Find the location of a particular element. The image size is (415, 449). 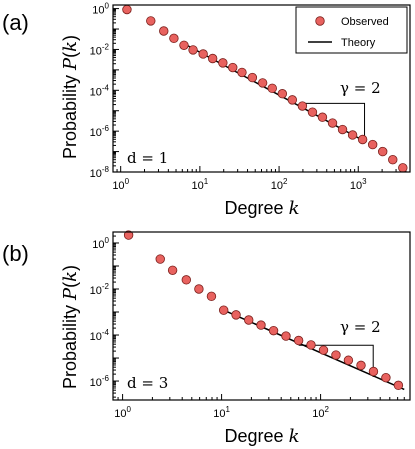

legend-box is located at coordinates (351, 30).